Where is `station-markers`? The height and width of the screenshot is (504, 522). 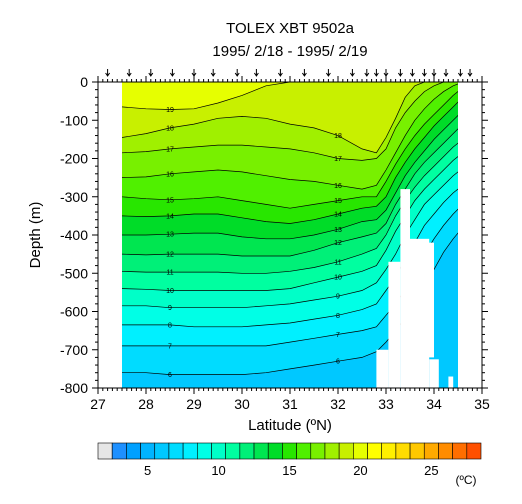 station-markers is located at coordinates (289, 73).